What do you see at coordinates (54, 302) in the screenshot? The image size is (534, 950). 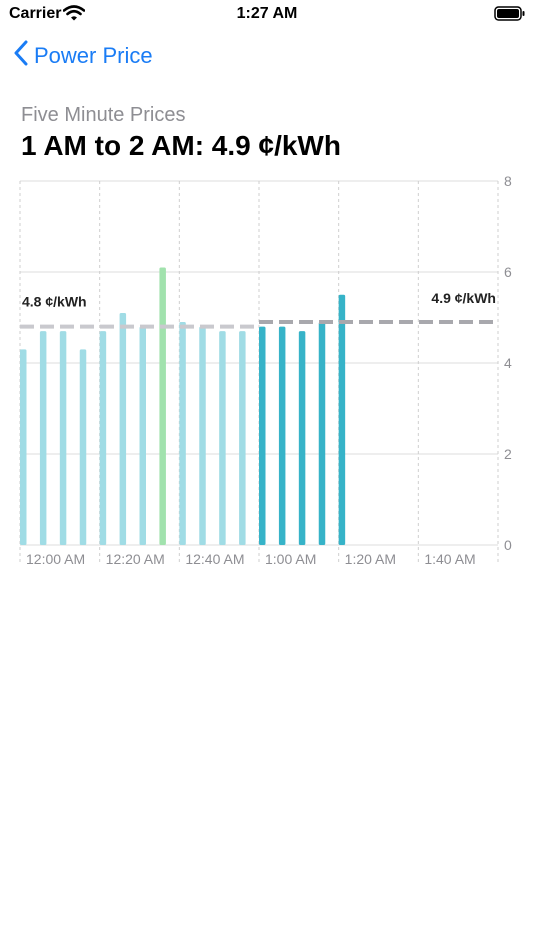 I see `average-label: 4.8 ¢/kWh` at bounding box center [54, 302].